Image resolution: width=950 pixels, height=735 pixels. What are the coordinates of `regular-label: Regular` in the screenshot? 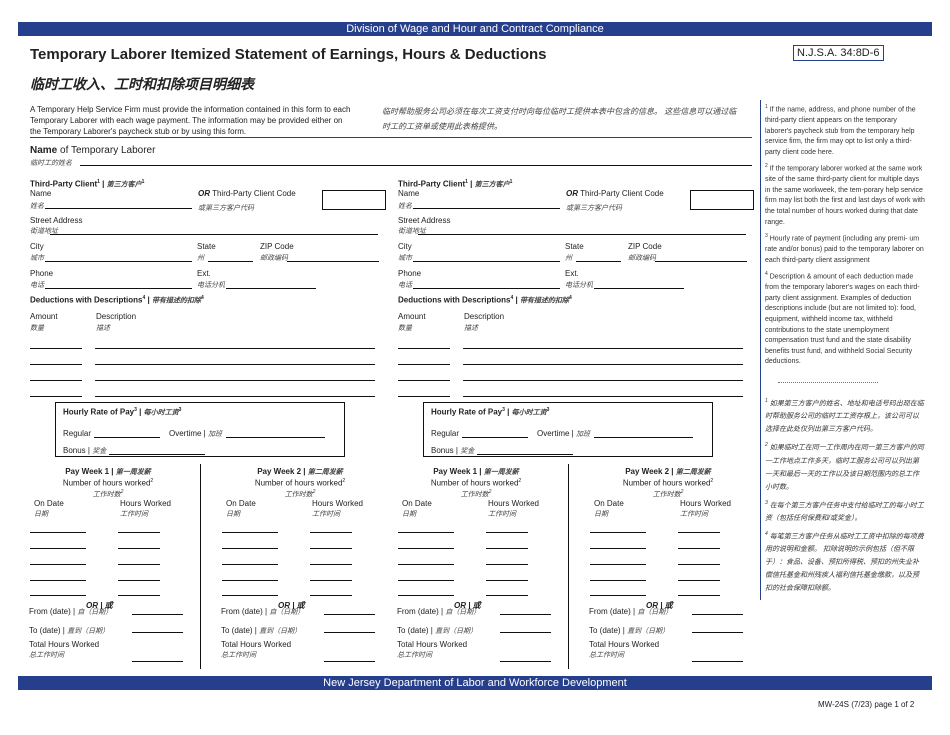 It's located at (77, 433).